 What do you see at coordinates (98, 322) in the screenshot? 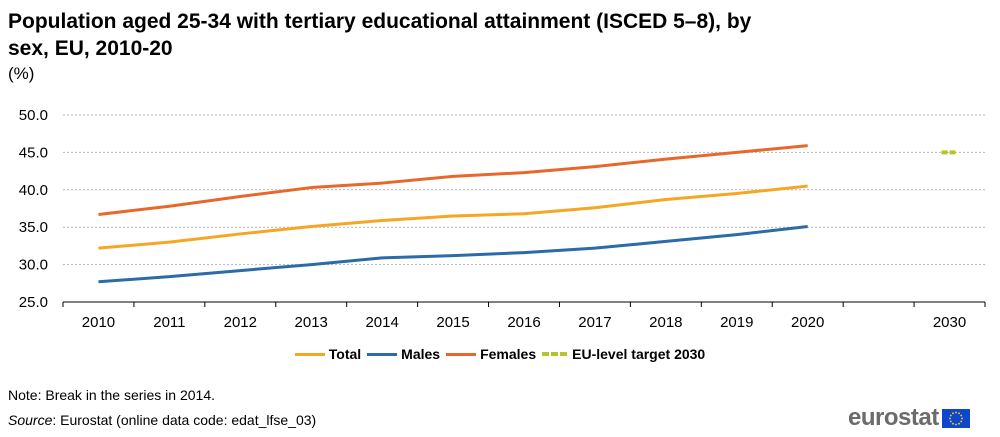
I see `x-tick-label: 2010` at bounding box center [98, 322].